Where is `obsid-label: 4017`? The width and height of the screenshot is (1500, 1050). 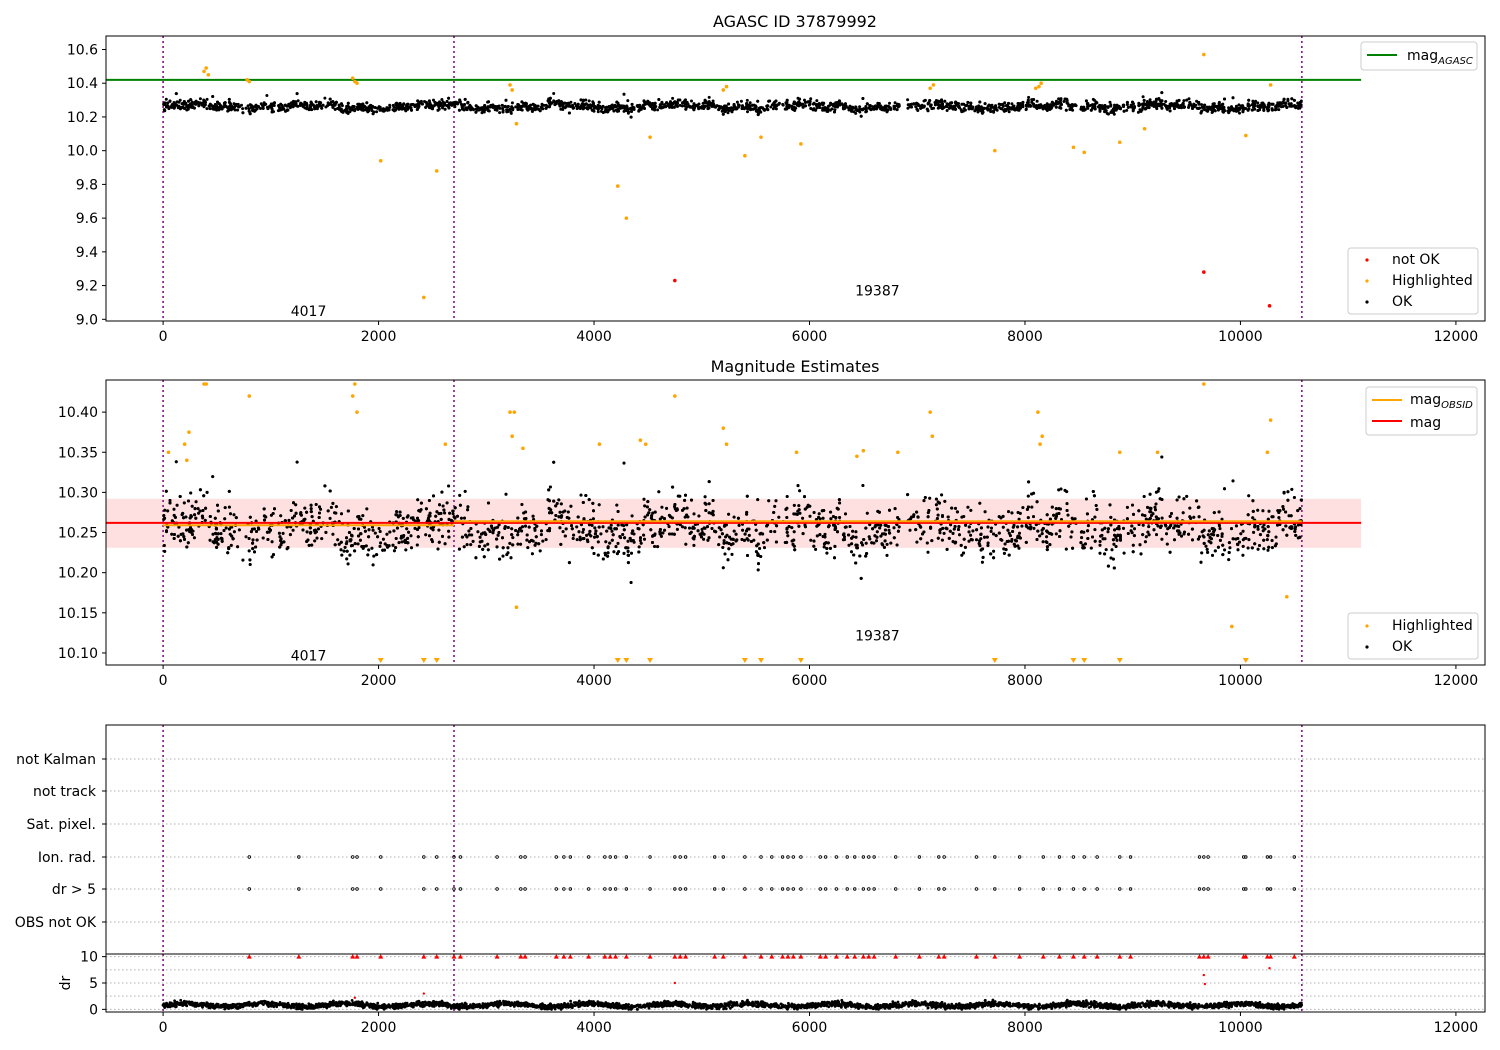 obsid-label: 4017 is located at coordinates (309, 312).